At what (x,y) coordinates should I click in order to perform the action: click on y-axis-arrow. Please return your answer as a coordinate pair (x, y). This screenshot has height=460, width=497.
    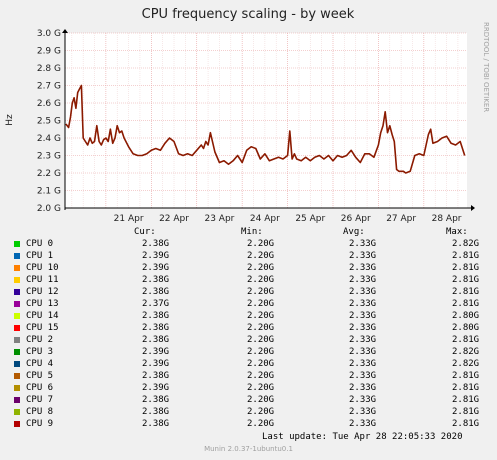
    Looking at the image, I should click on (65, 31).